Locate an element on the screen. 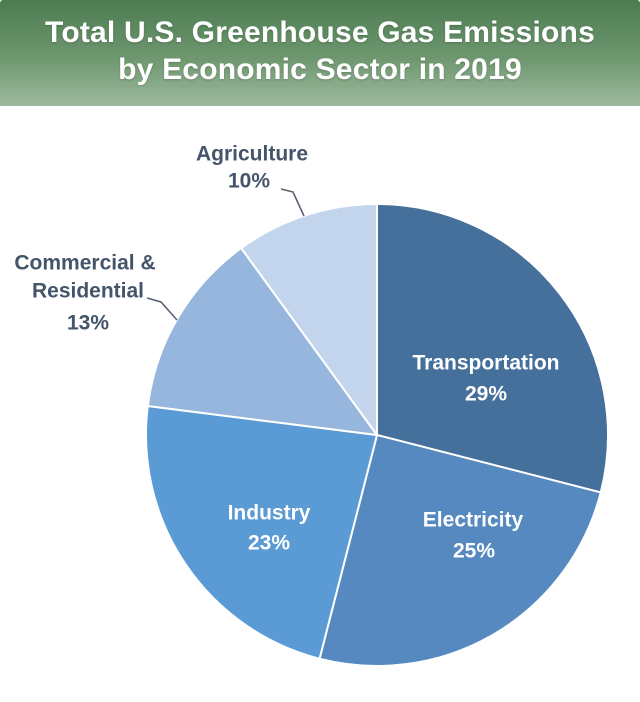 The width and height of the screenshot is (640, 702). slice-label-electricity-line-2: 25% is located at coordinates (474, 551).